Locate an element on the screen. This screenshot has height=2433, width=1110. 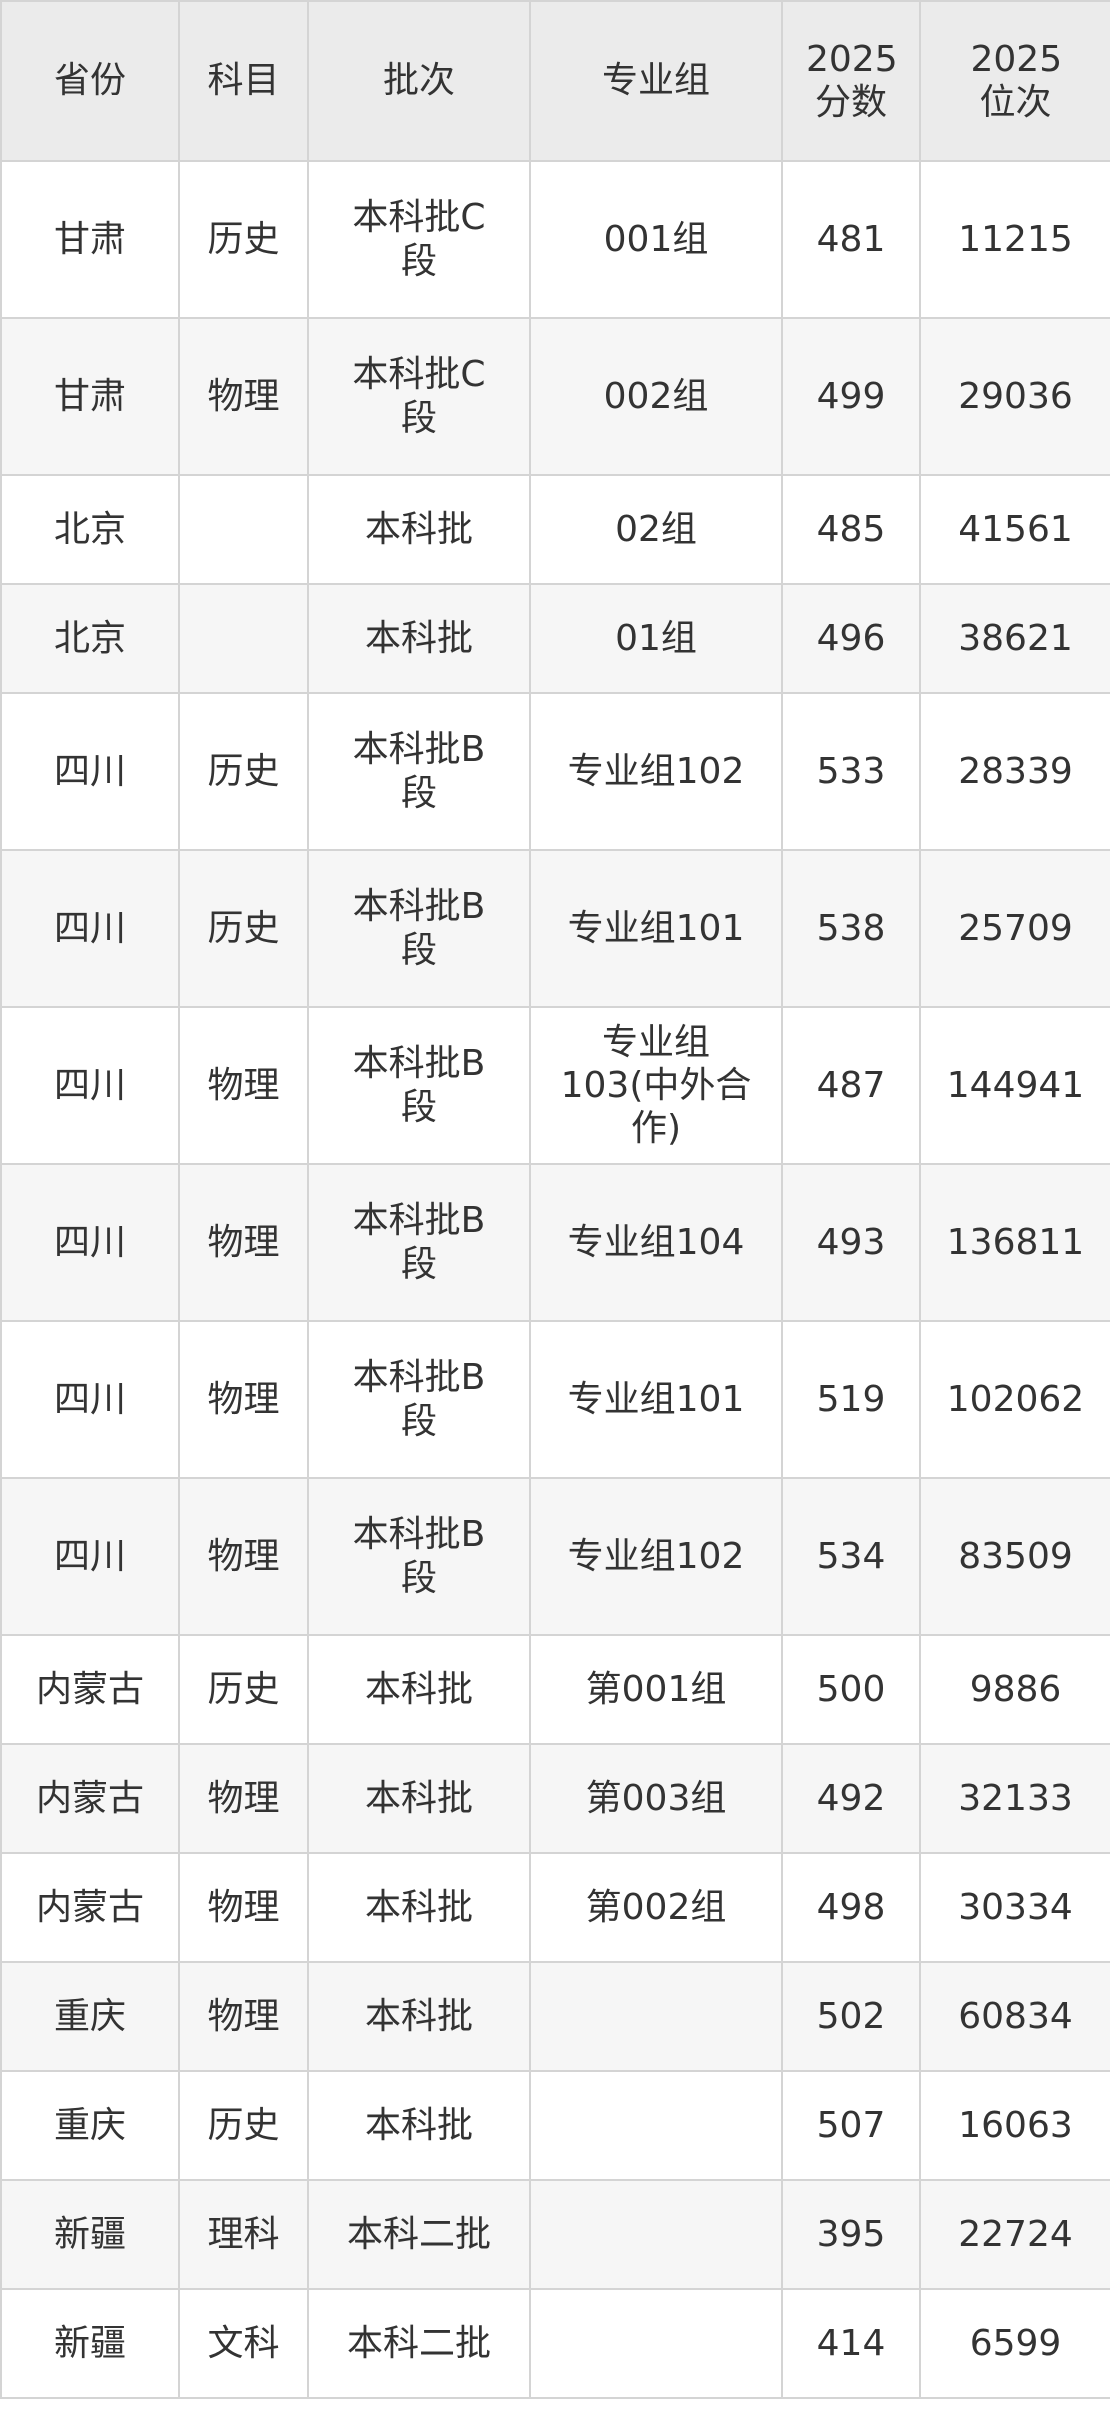
table-cell: 136811 is located at coordinates (1014, 1242).